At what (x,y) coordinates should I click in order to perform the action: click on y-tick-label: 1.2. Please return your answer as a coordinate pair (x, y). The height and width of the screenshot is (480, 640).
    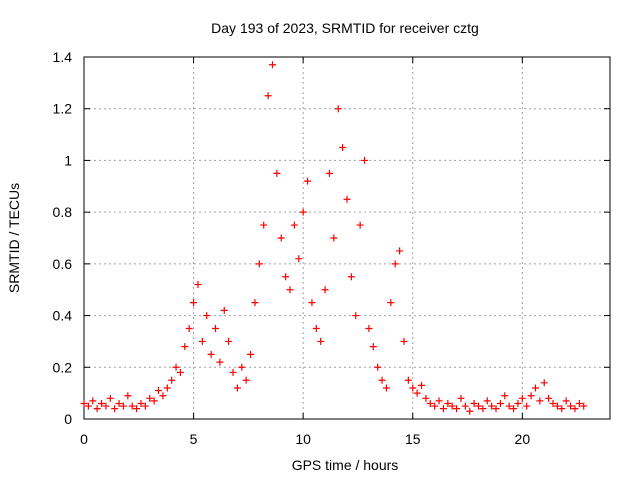
    Looking at the image, I should click on (63, 109).